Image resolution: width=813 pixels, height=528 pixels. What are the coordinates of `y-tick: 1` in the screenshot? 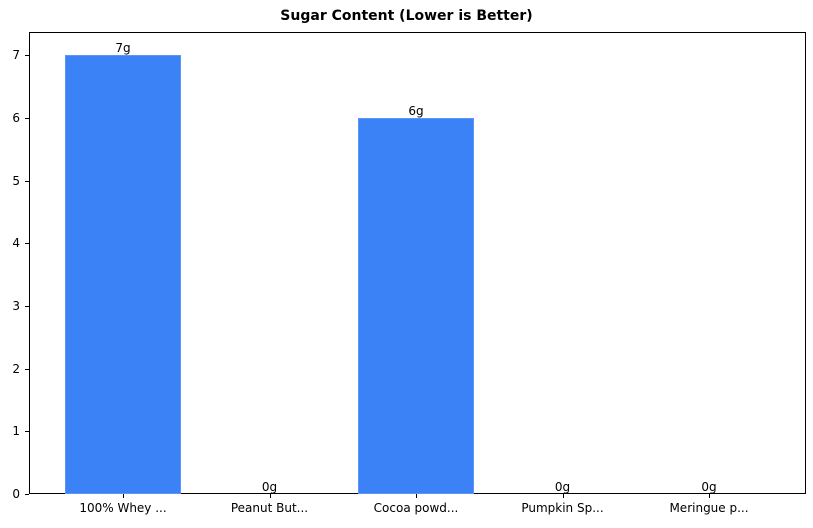 It's located at (14, 434).